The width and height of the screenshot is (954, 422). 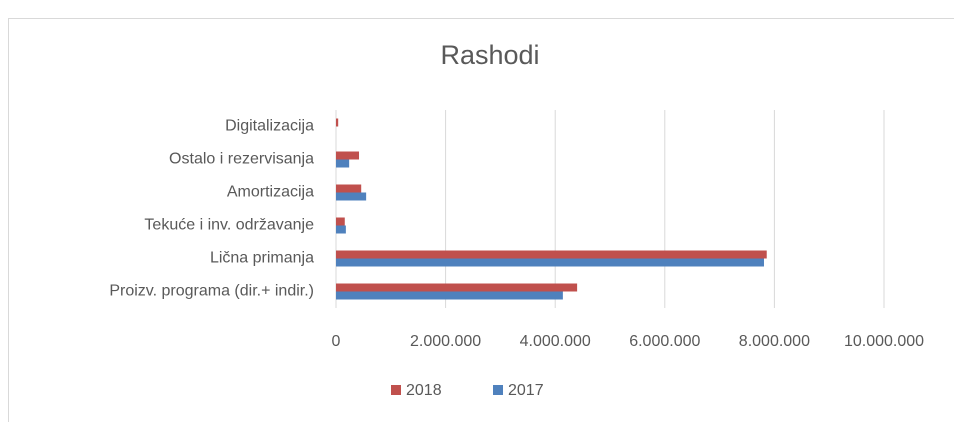 I want to click on legend-label: 2018, so click(x=424, y=390).